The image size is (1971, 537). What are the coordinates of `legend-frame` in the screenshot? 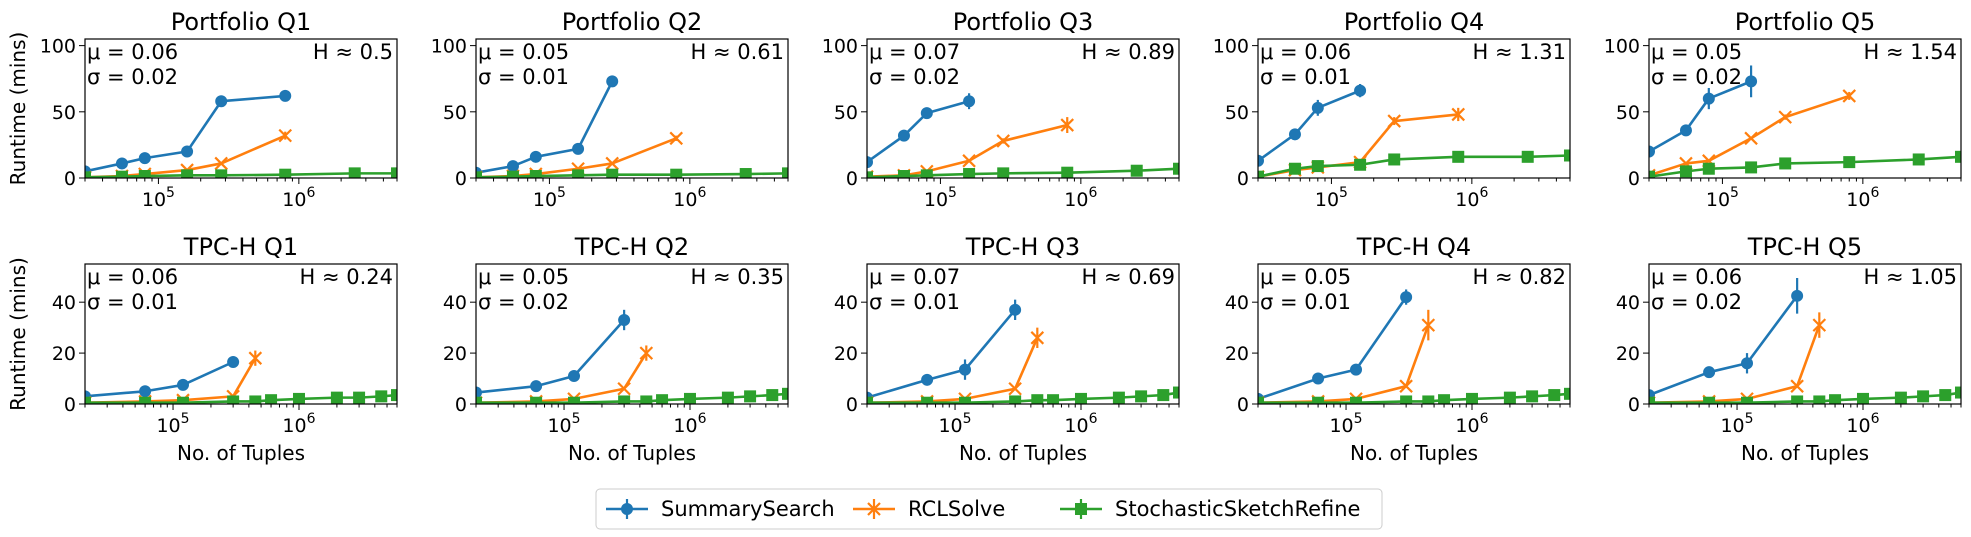 It's located at (989, 509).